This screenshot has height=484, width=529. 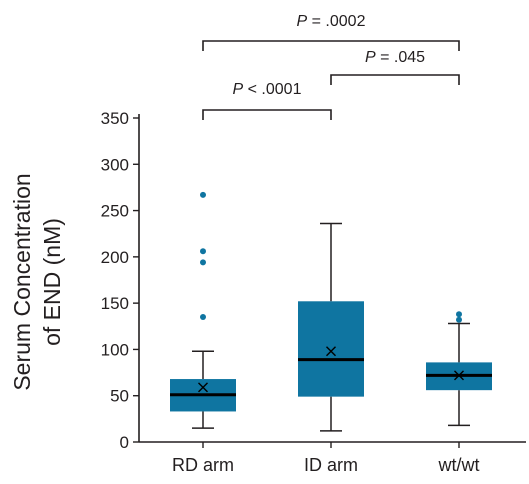 What do you see at coordinates (115, 211) in the screenshot?
I see `y-tick-label: 250` at bounding box center [115, 211].